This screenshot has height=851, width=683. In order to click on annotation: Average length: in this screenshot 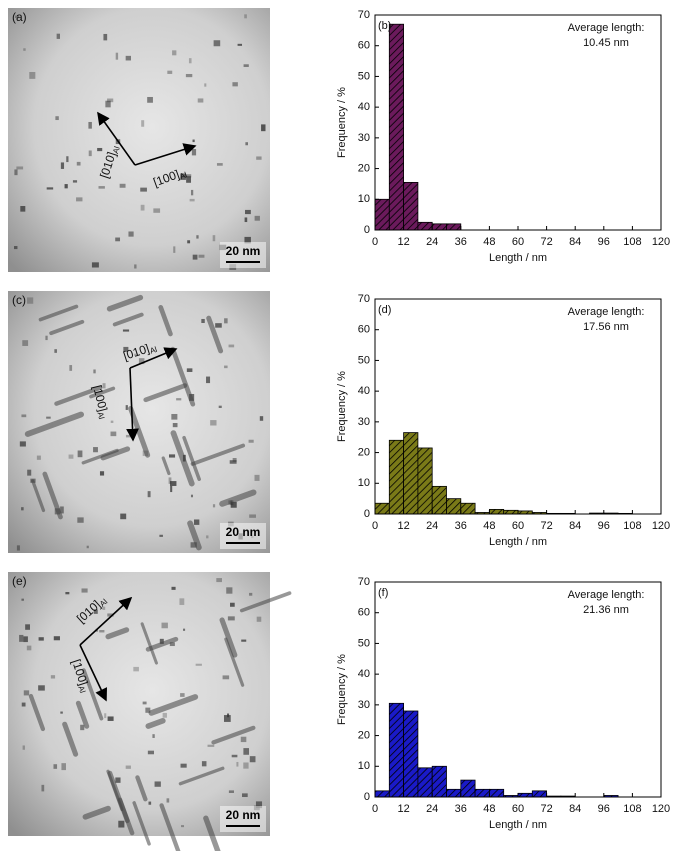, I will do `click(606, 312)`.